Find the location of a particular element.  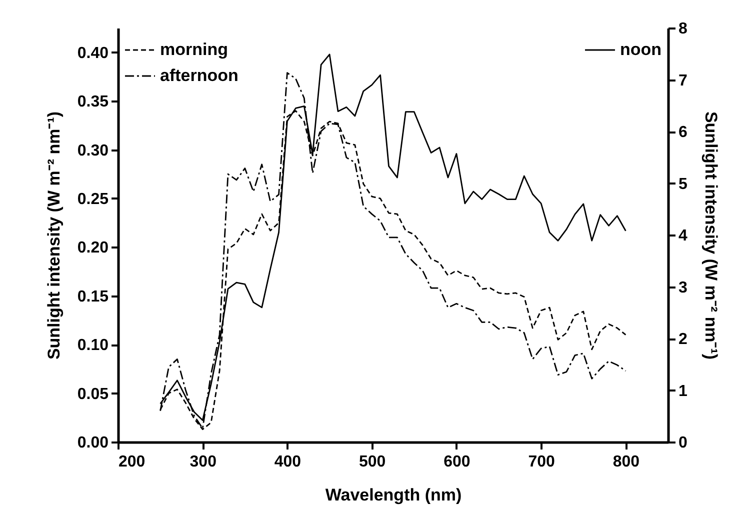

legend-label: noon is located at coordinates (641, 49).